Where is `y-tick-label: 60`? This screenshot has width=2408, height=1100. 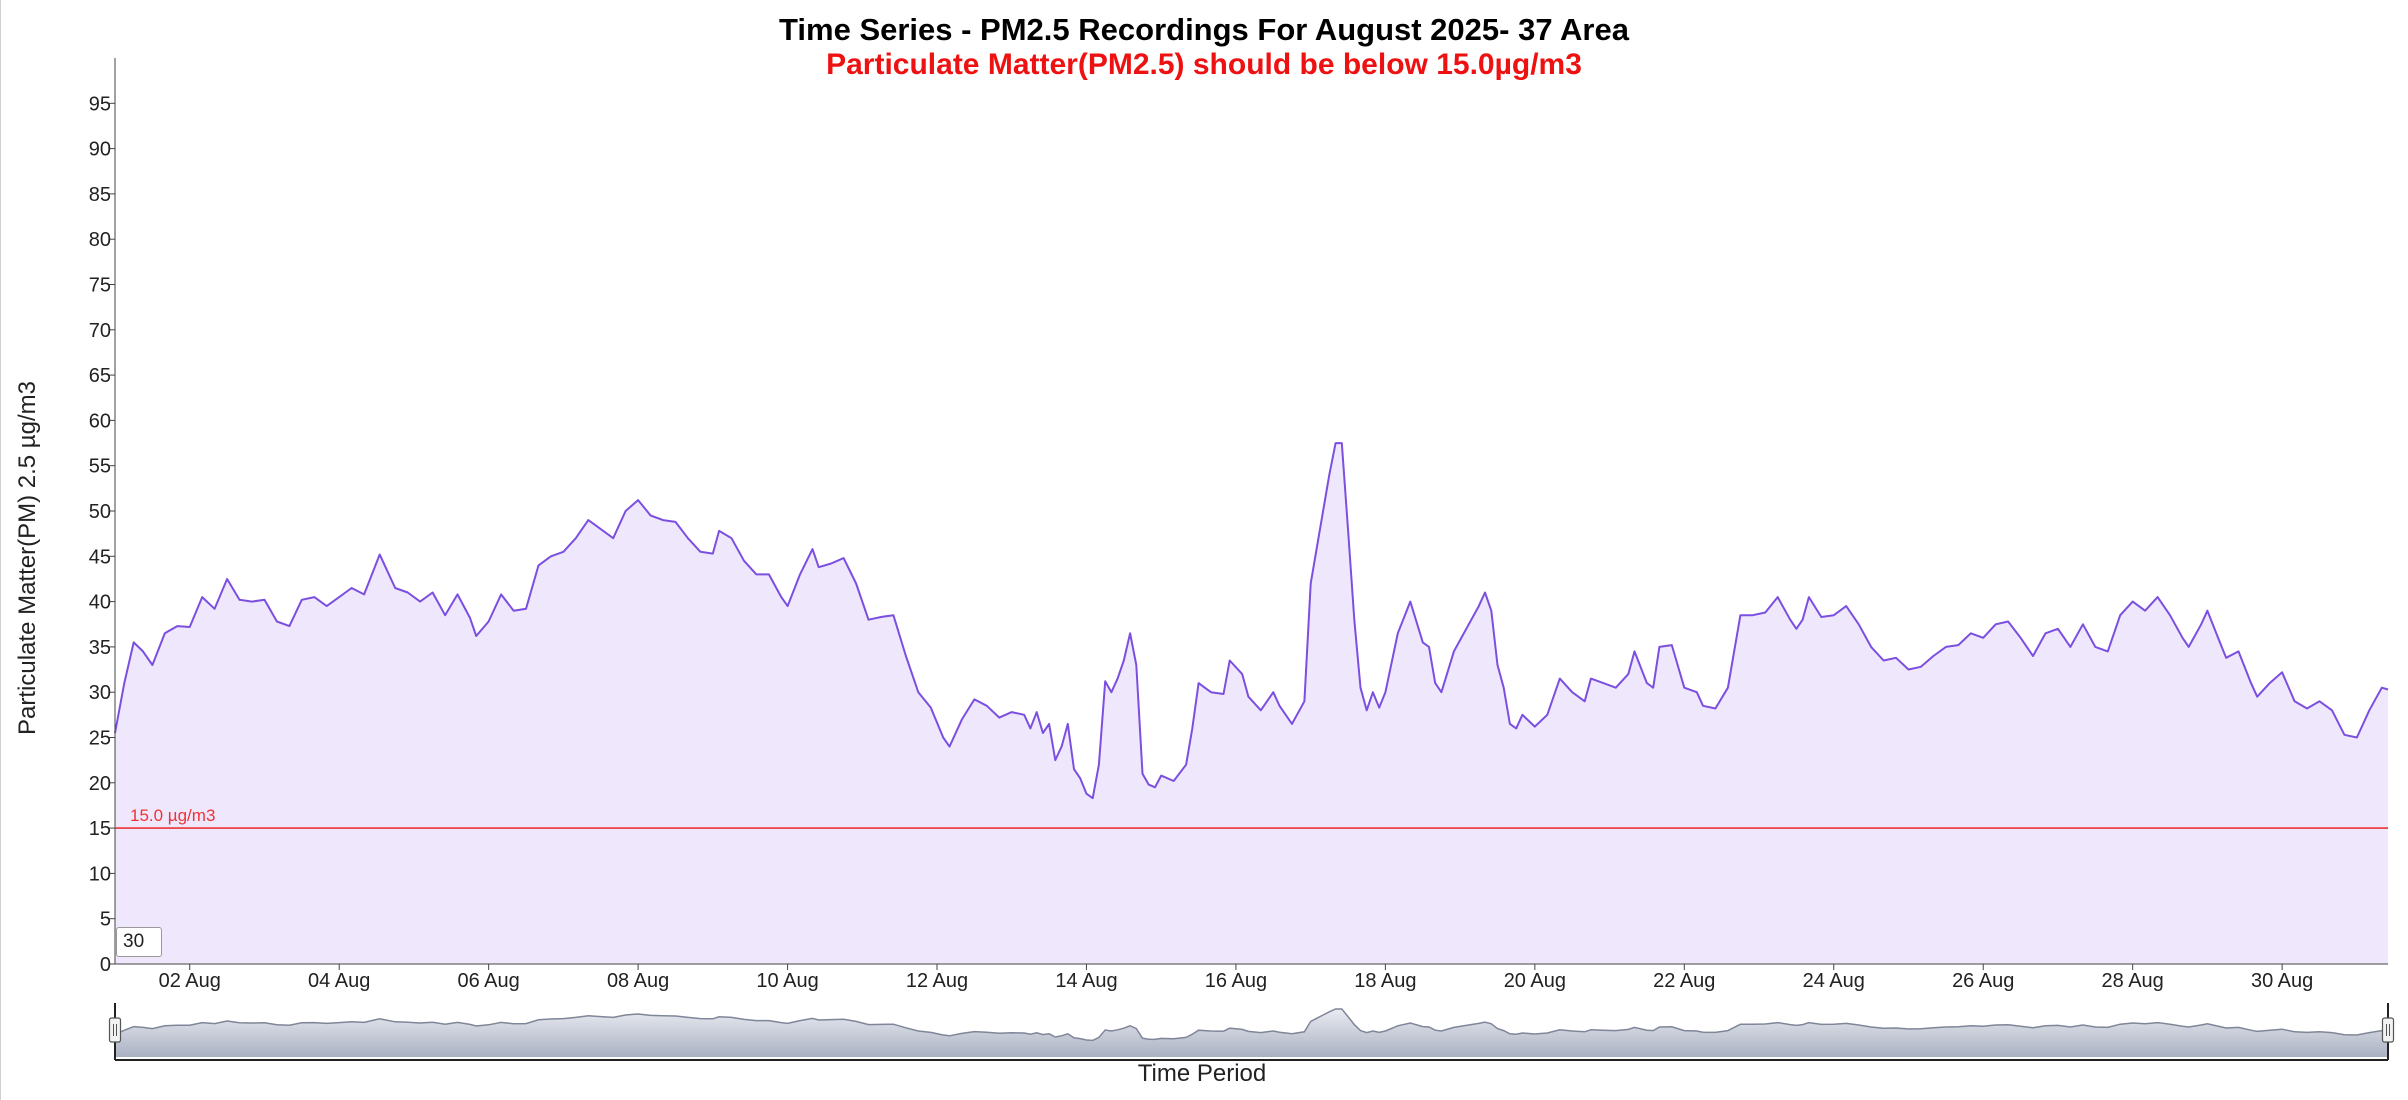
y-tick-label: 60 is located at coordinates (100, 421).